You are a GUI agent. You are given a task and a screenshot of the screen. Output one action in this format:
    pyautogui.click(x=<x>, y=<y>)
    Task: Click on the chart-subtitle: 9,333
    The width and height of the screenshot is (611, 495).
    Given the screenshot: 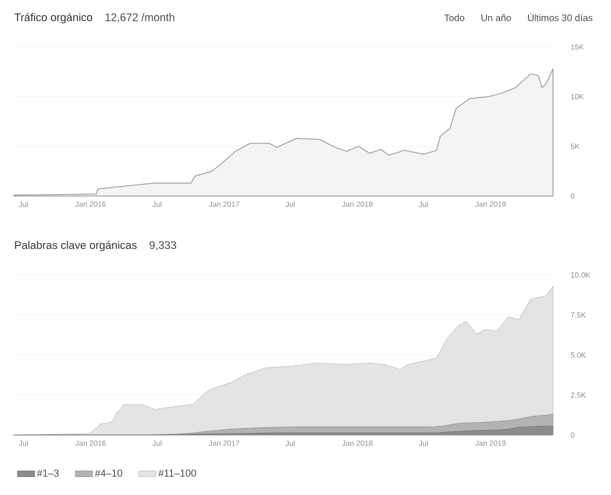 What is the action you would take?
    pyautogui.click(x=163, y=245)
    